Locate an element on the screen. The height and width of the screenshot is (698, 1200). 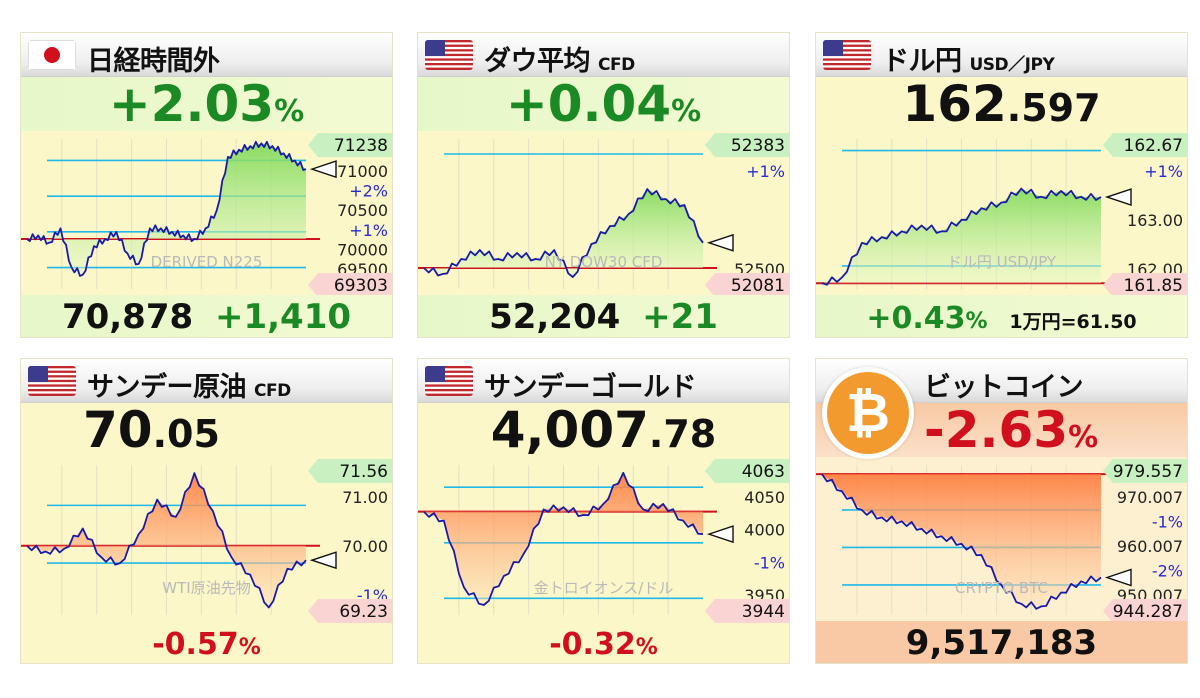
hero-value: +0.04 is located at coordinates (588, 104).